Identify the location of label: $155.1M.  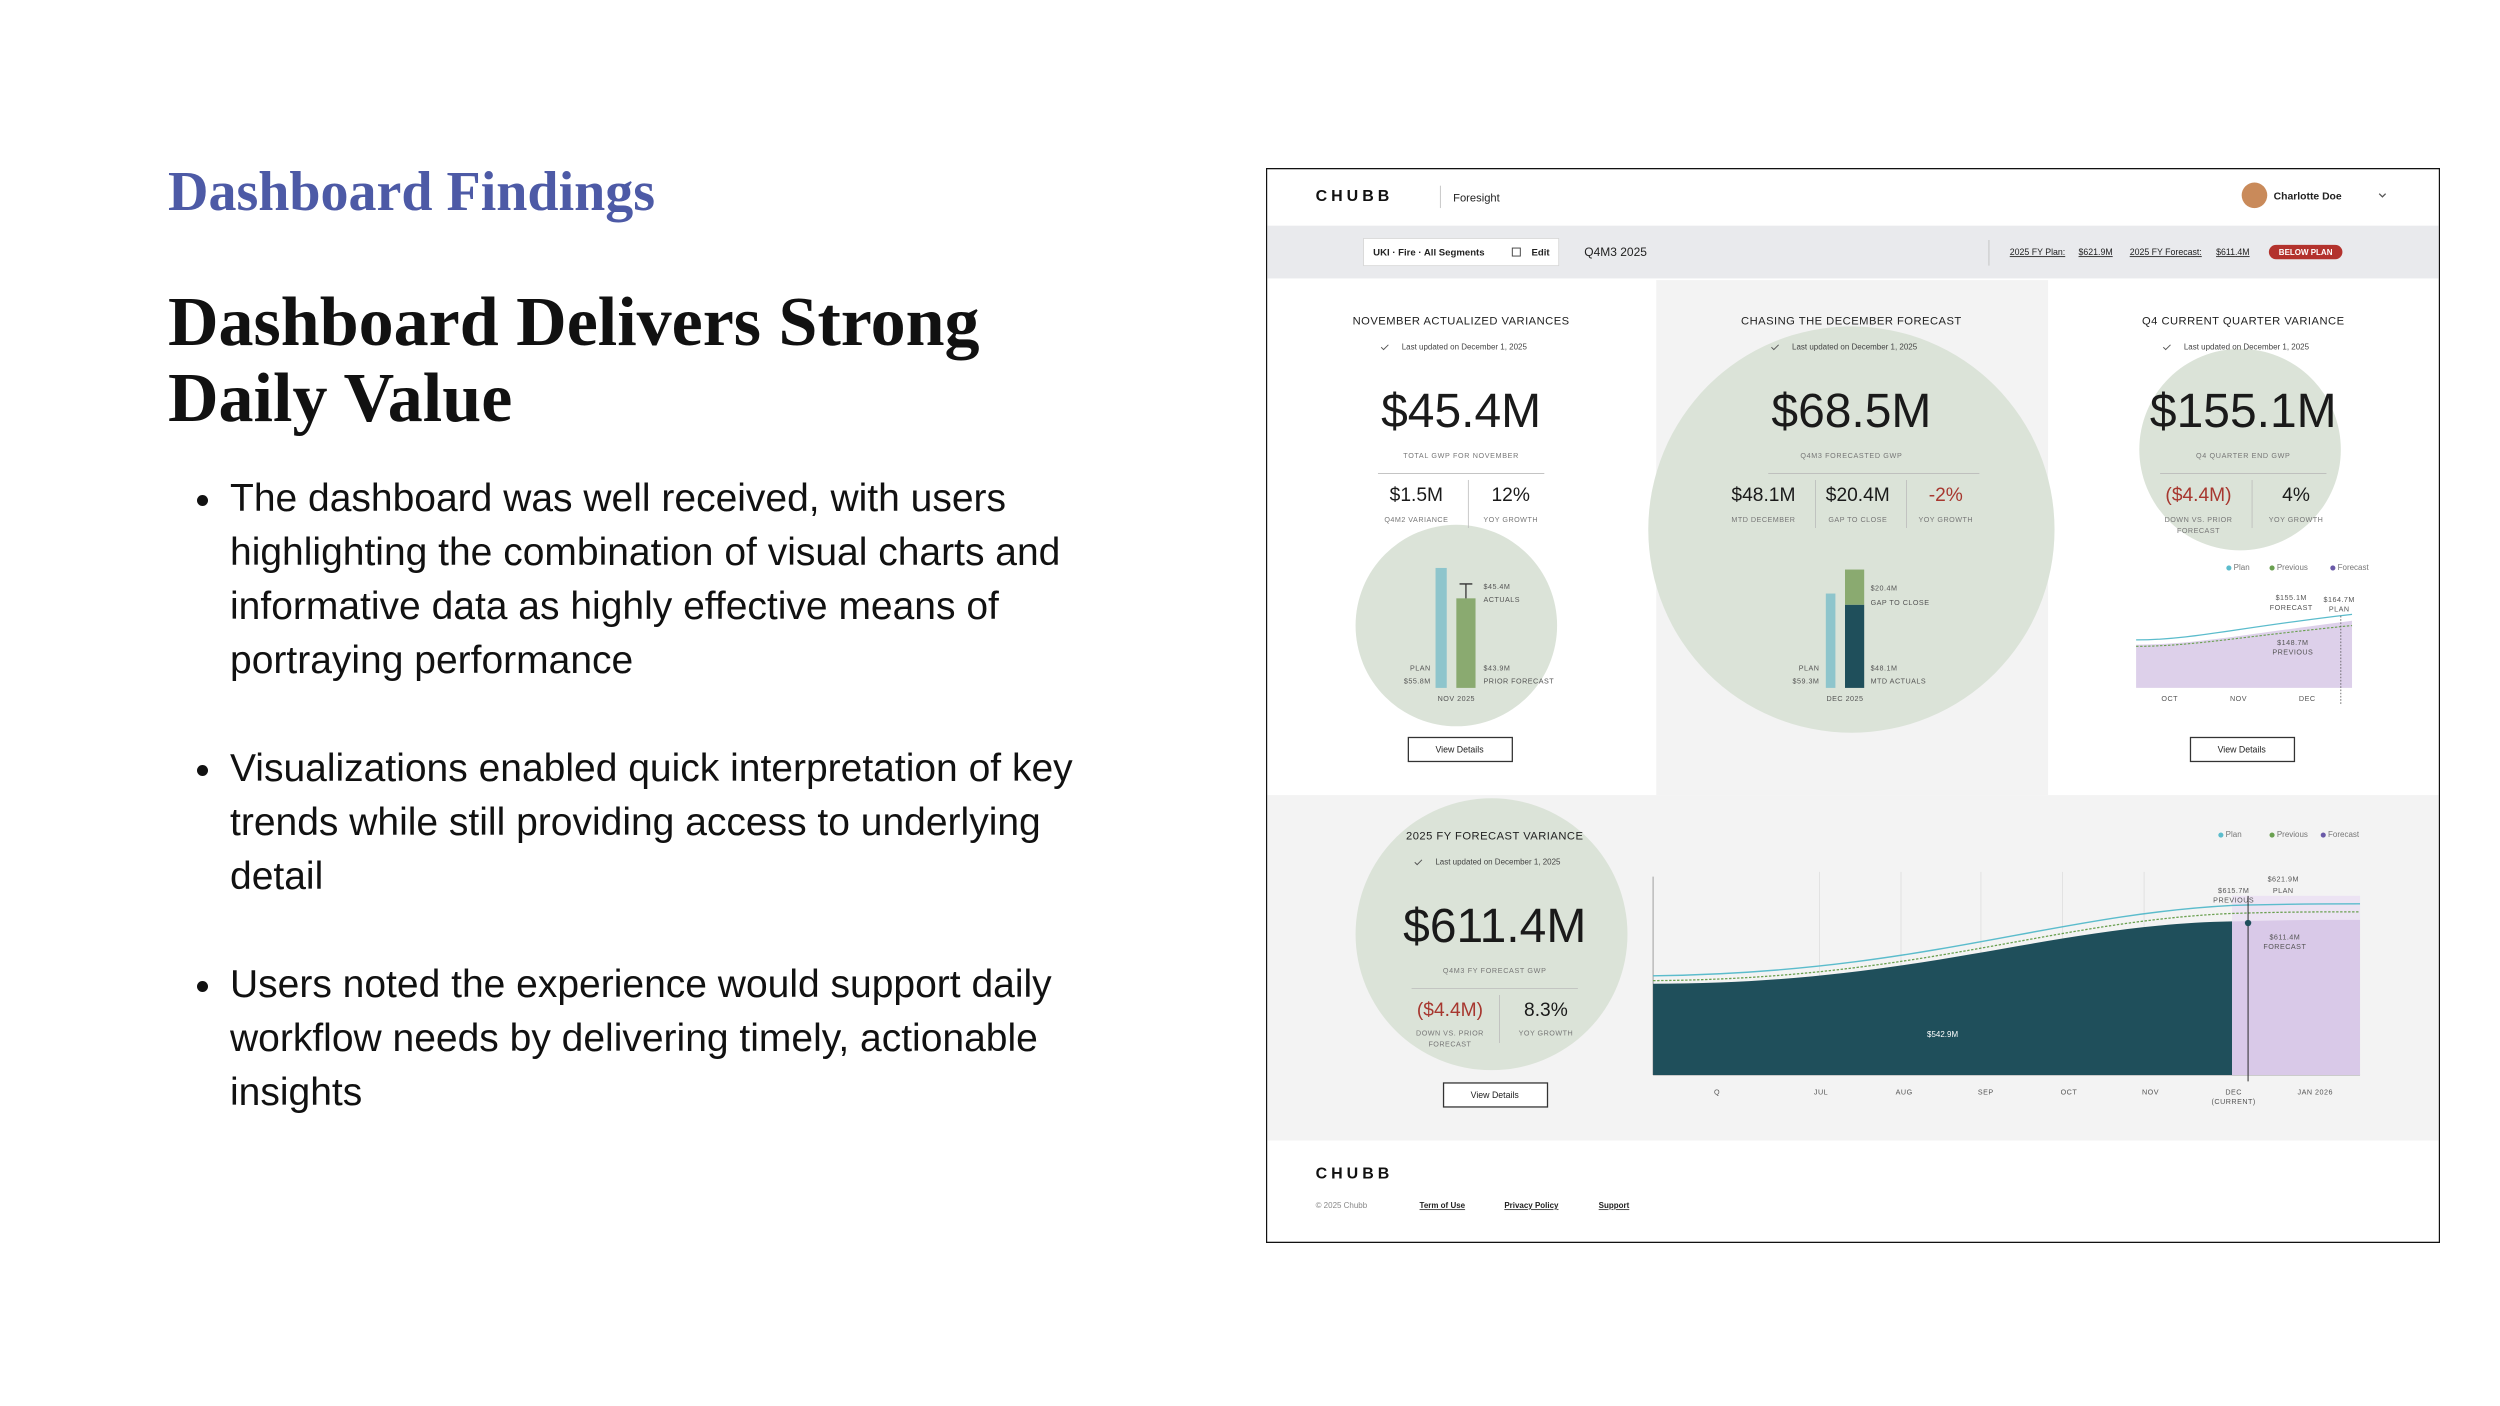
(2291, 597).